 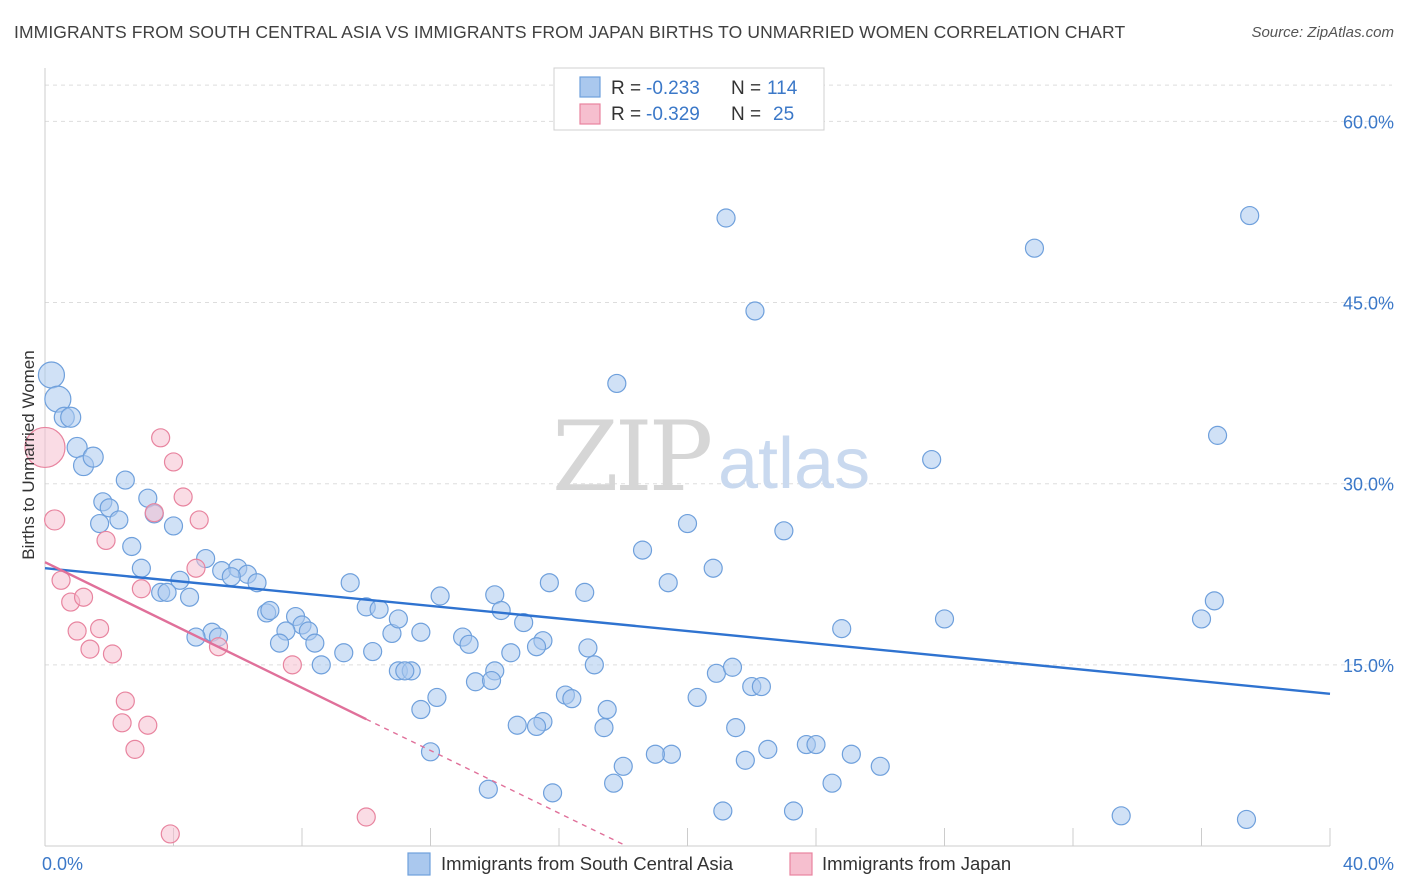 I want to click on watermark: ZIP atlas, so click(x=711, y=457).